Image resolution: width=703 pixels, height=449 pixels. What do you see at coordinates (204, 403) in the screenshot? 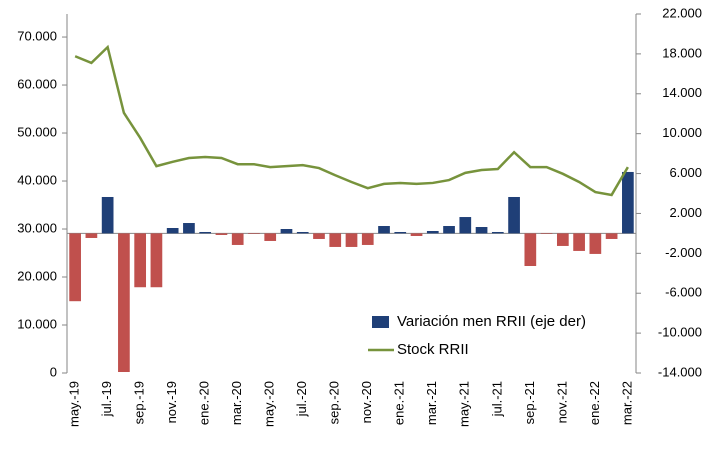
I see `x-tick-label: ene.-20` at bounding box center [204, 403].